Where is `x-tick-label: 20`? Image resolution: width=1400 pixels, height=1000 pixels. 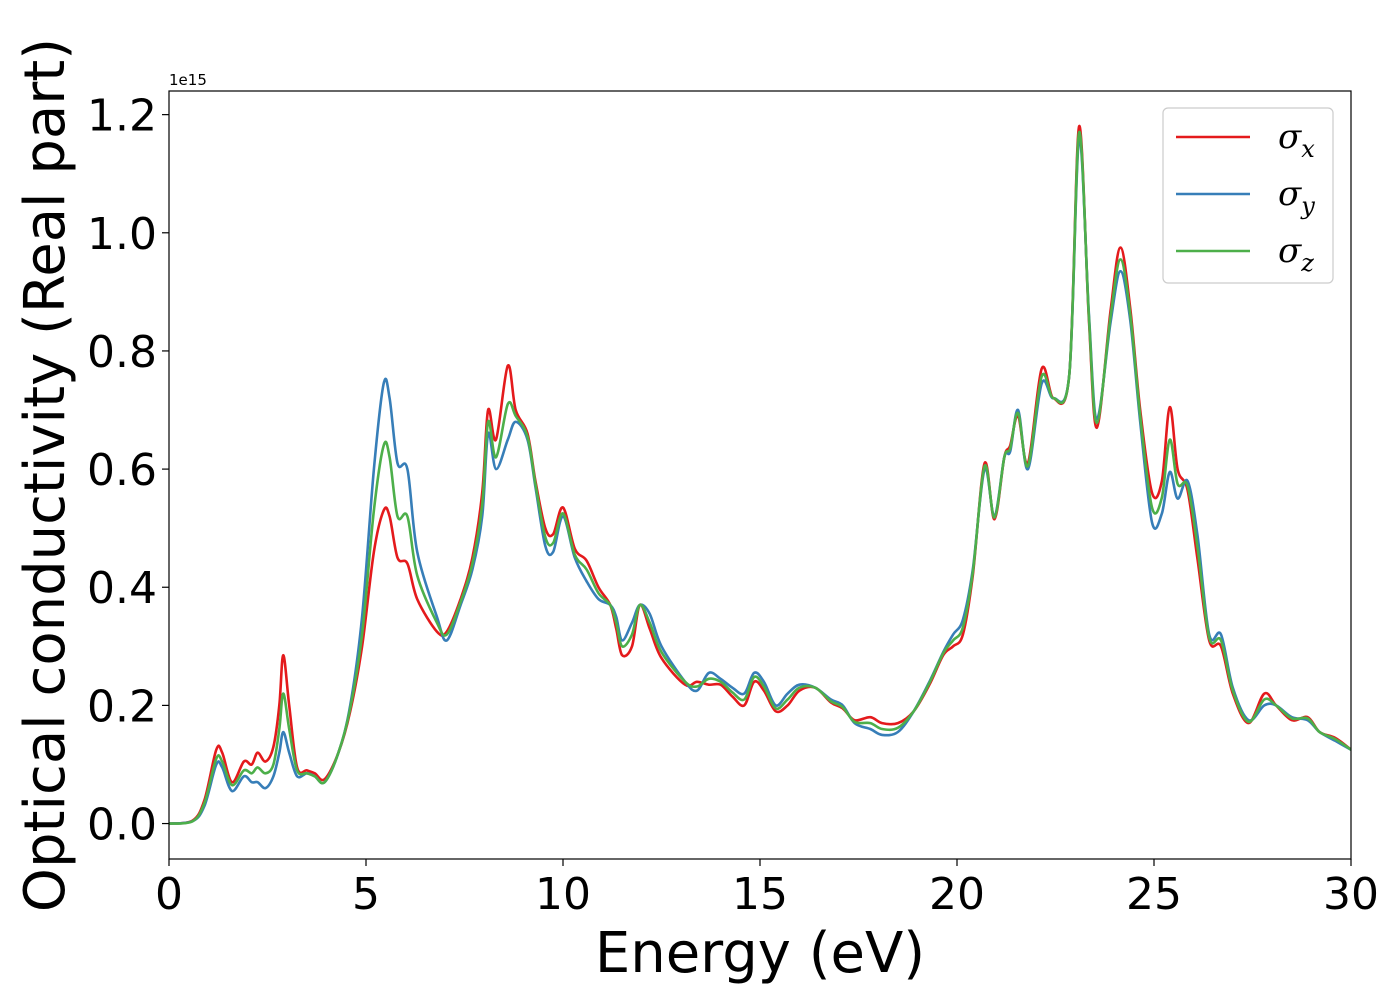 x-tick-label: 20 is located at coordinates (957, 894).